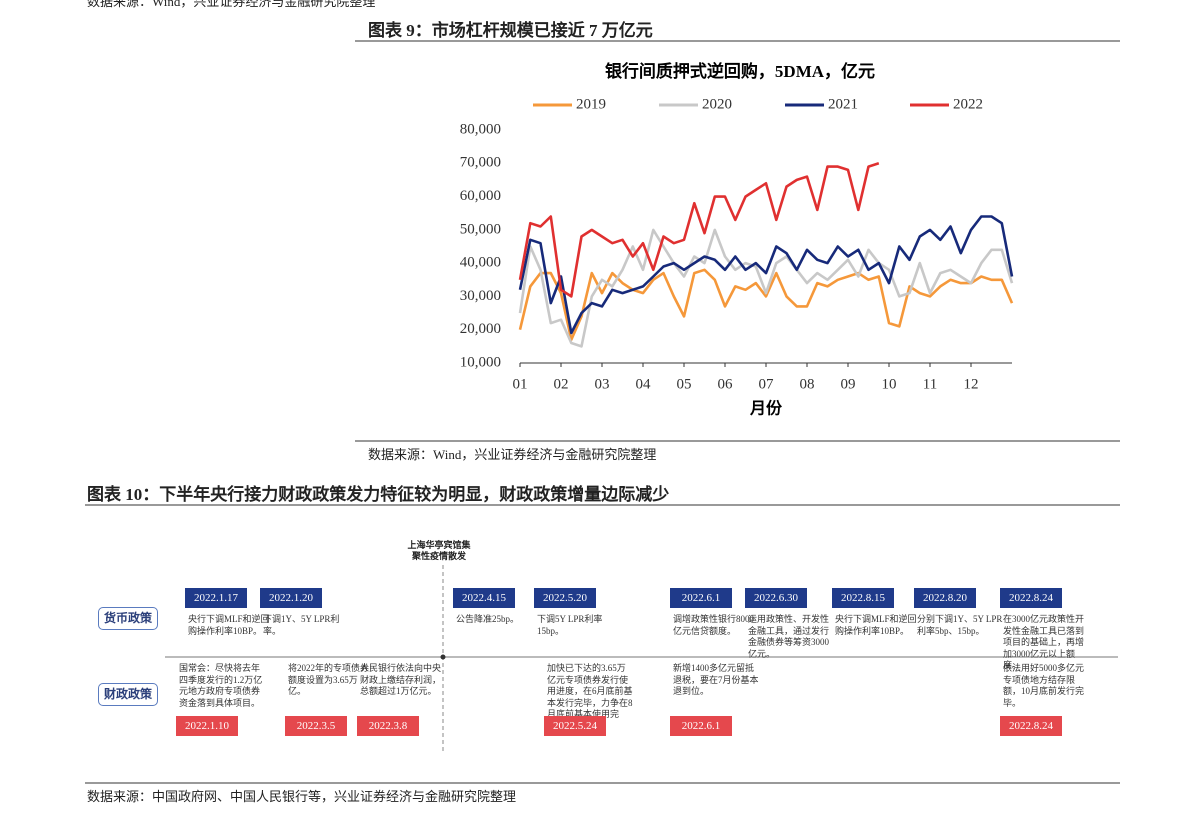  What do you see at coordinates (789, 636) in the screenshot?
I see `event-note: 运用政策性、开发性金融工具，通过发行金融债券等筹资3000亿元。` at bounding box center [789, 636].